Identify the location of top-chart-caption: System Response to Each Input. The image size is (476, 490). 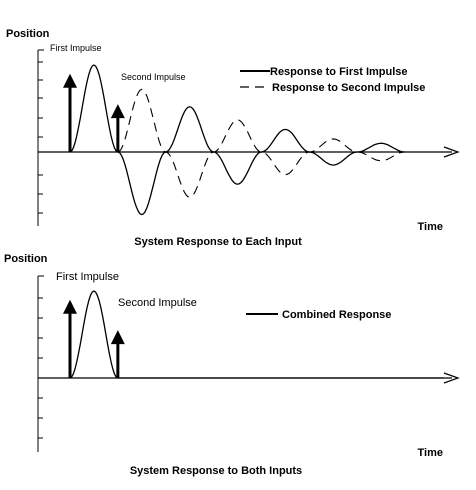
(218, 242).